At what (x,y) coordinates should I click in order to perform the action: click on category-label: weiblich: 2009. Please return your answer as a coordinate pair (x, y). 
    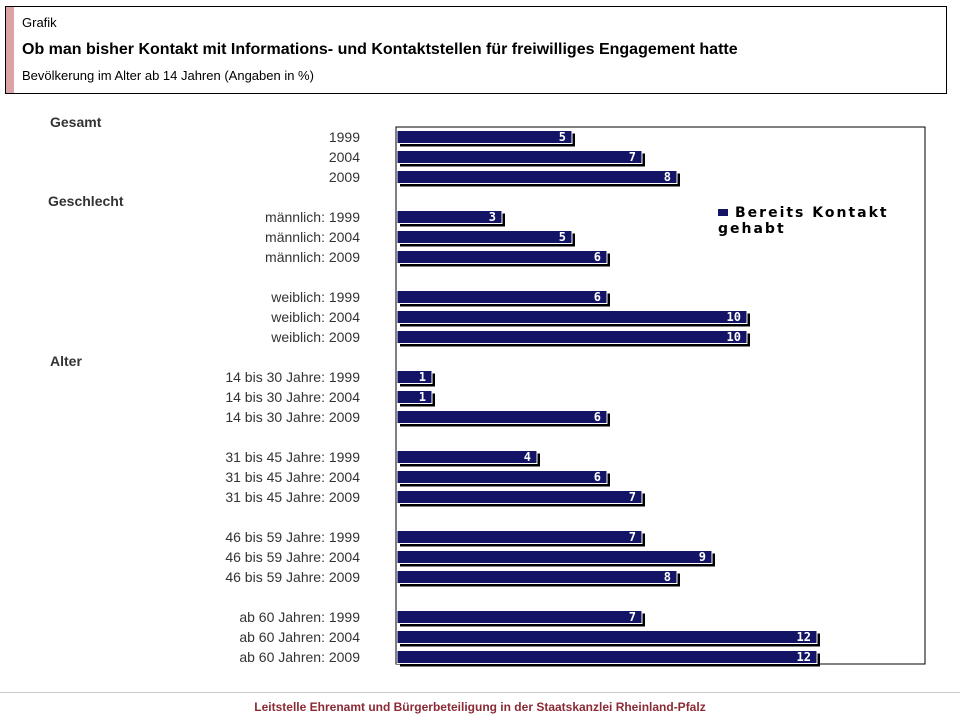
    Looking at the image, I should click on (315, 337).